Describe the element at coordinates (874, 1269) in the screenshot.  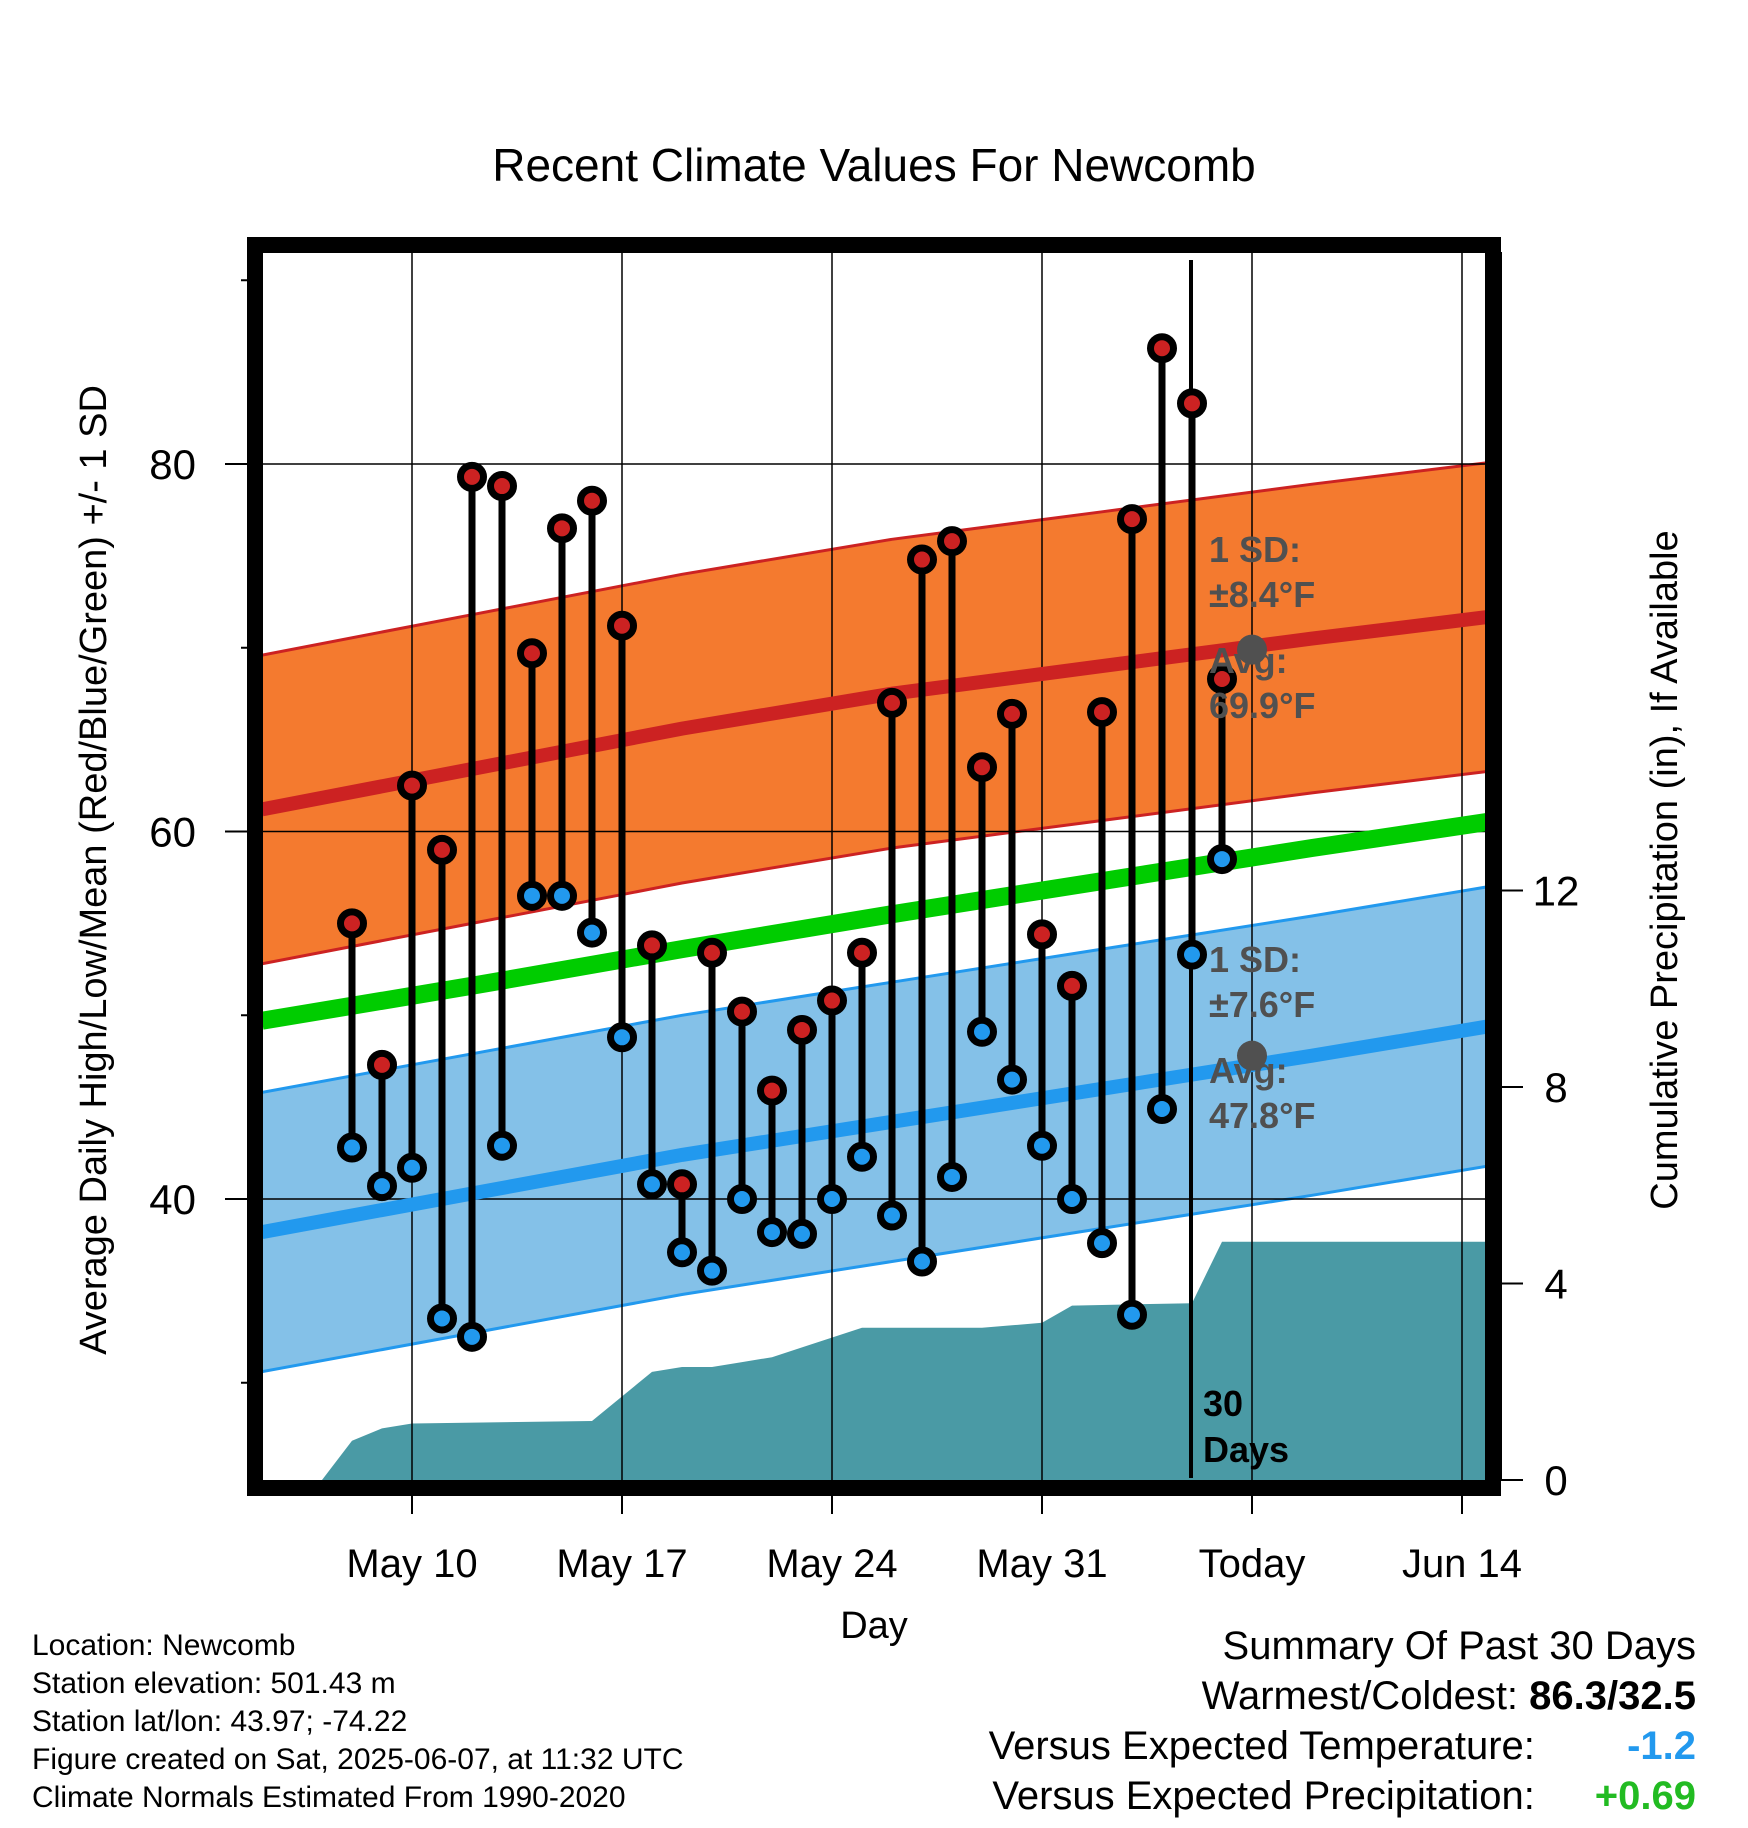
I see `low-sd-band-lower-edge` at that location.